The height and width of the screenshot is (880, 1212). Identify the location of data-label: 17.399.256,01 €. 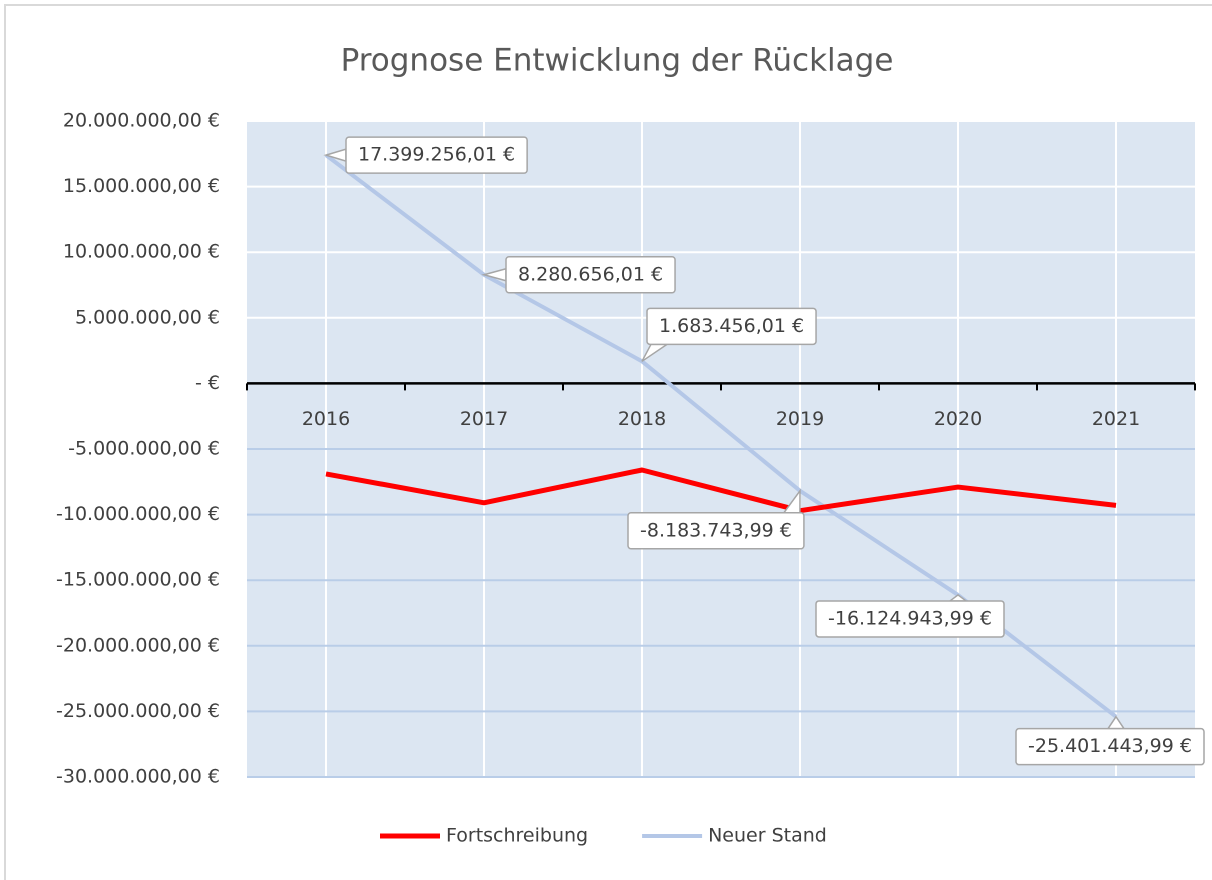
(436, 155).